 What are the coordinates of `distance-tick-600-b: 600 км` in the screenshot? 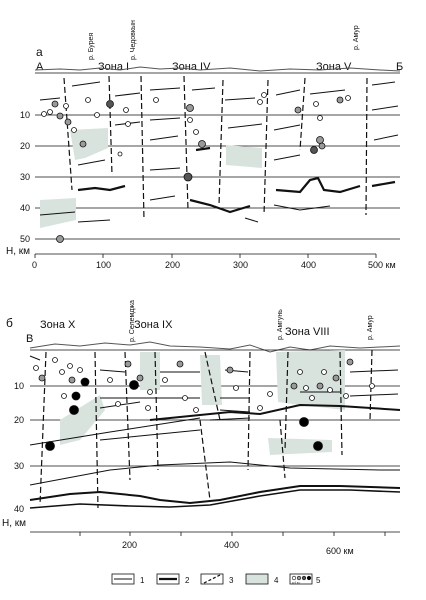 It's located at (340, 551).